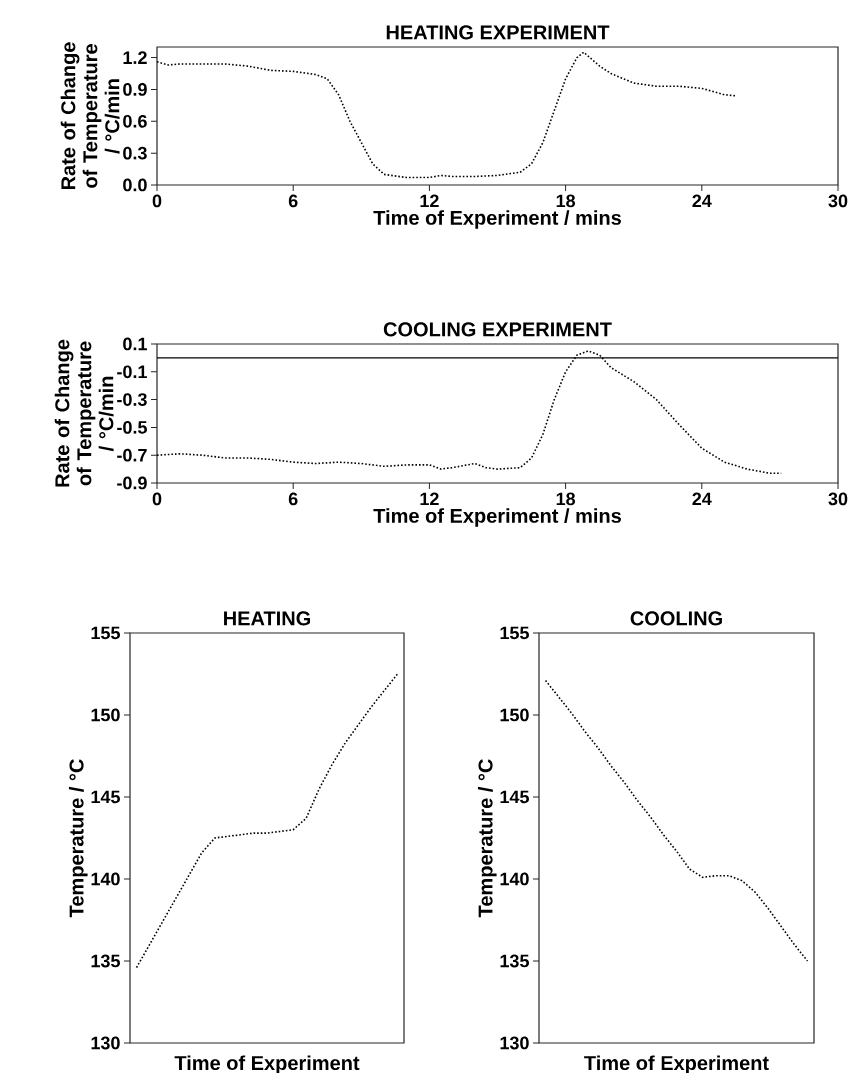  What do you see at coordinates (135, 153) in the screenshot?
I see `y-tick-label: 0.3` at bounding box center [135, 153].